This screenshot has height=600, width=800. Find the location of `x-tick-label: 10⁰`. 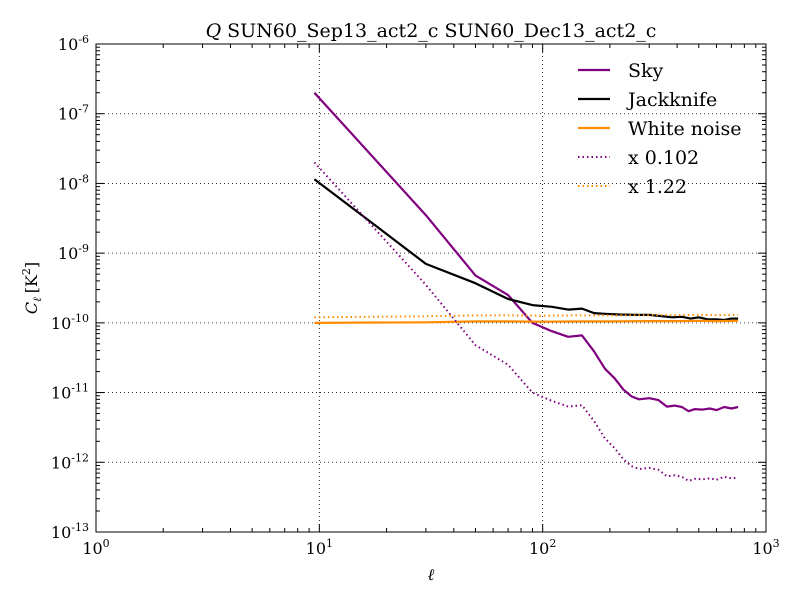

x-tick-label: 10⁰ is located at coordinates (95, 547).